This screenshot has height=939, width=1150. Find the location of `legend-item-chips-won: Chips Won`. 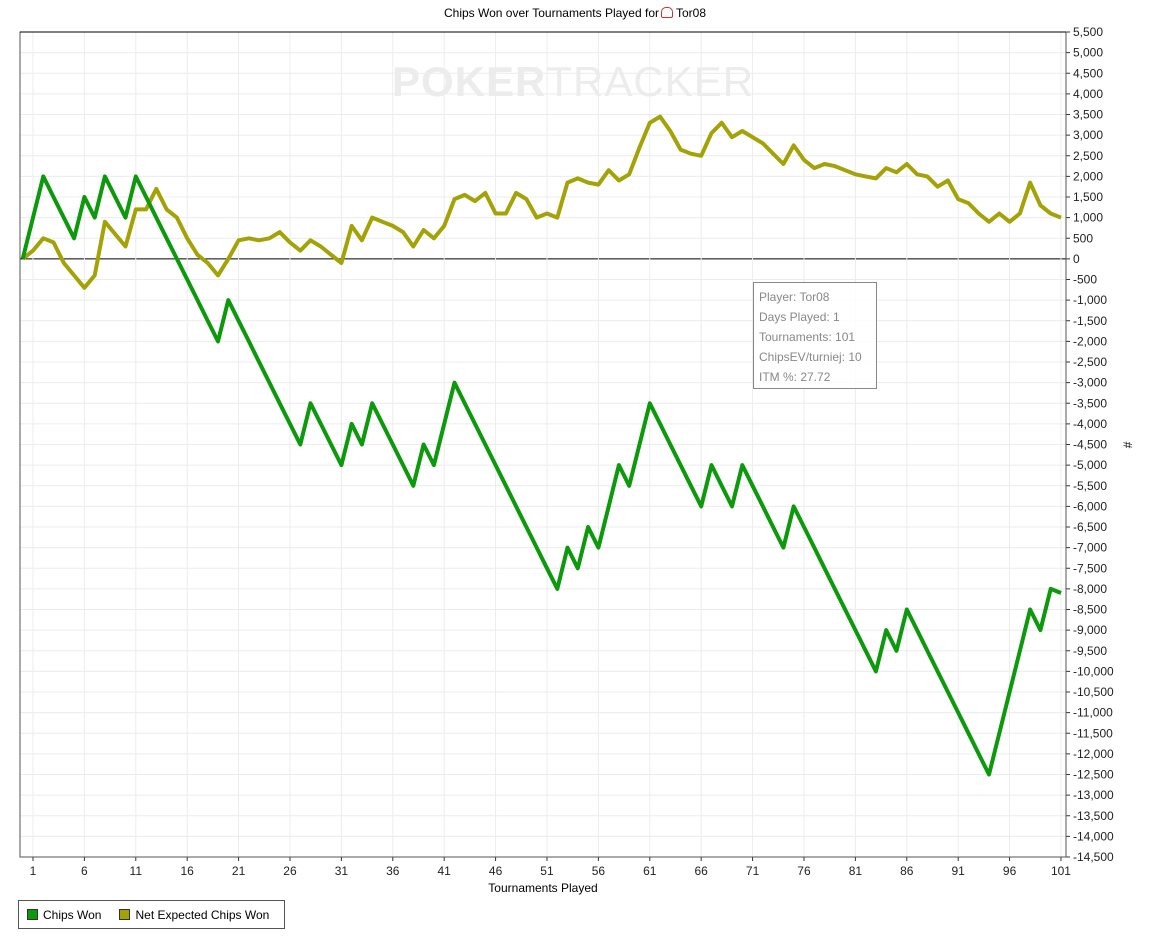

legend-item-chips-won: Chips Won is located at coordinates (64, 915).